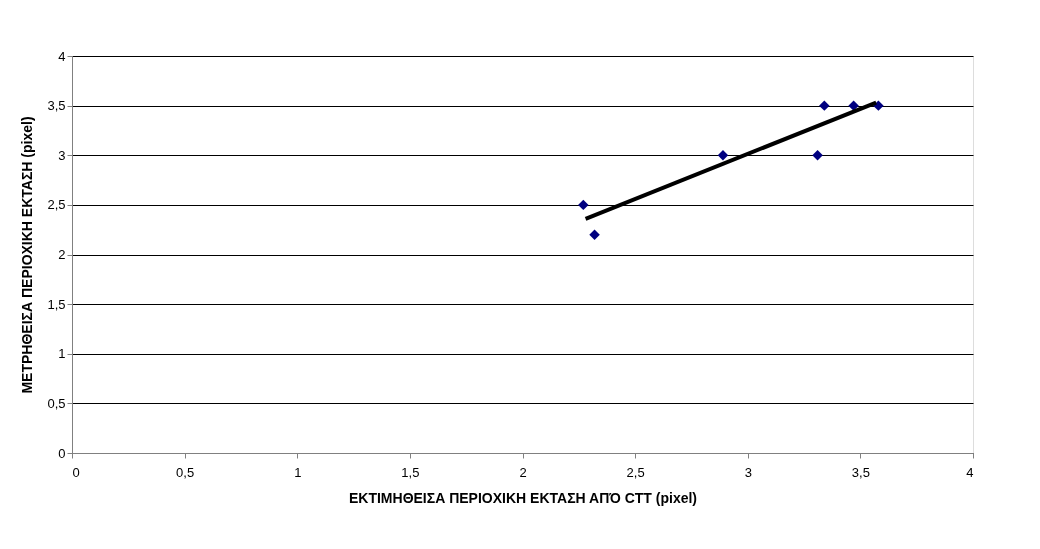 The image size is (1040, 549). Describe the element at coordinates (76, 472) in the screenshot. I see `x-tick-label: 0` at that location.